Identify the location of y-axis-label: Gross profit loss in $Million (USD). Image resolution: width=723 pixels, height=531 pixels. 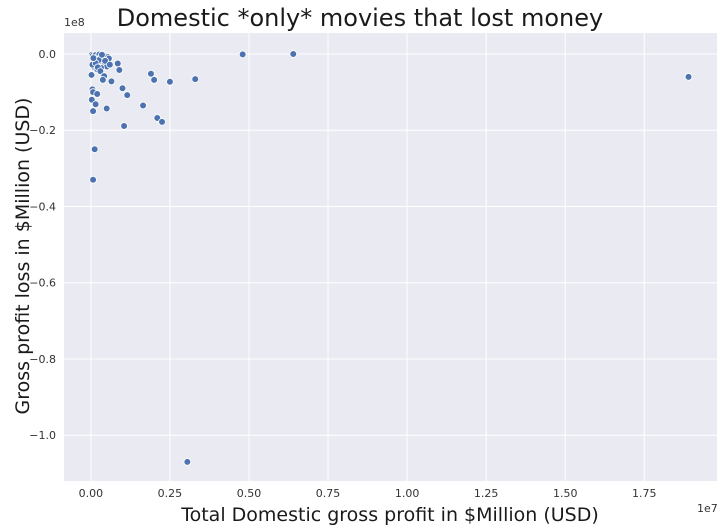
(23, 256).